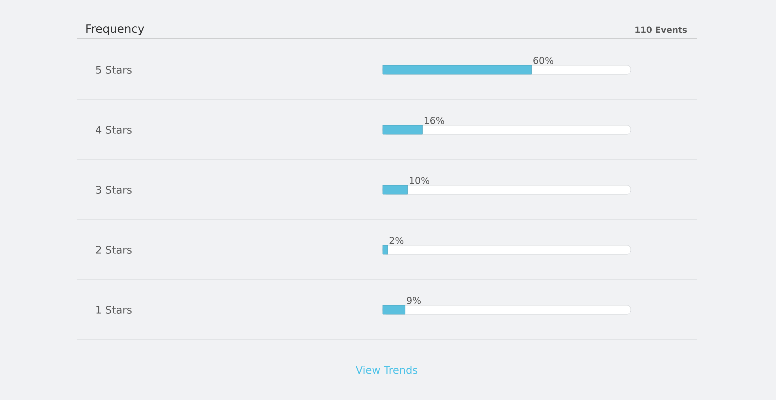 The image size is (776, 400). What do you see at coordinates (662, 30) in the screenshot?
I see `text: 110 Events` at bounding box center [662, 30].